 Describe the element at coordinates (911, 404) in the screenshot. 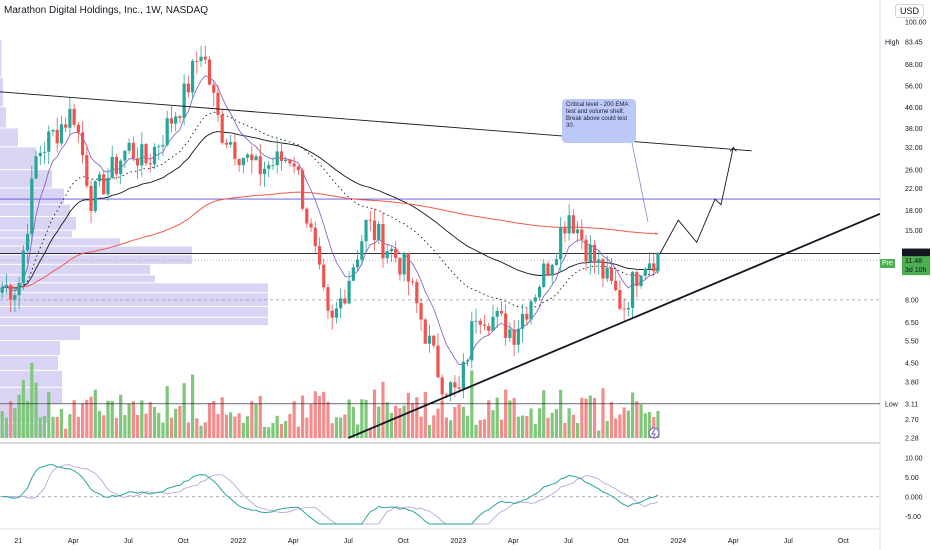

I see `price-tick-label: 3.11` at that location.